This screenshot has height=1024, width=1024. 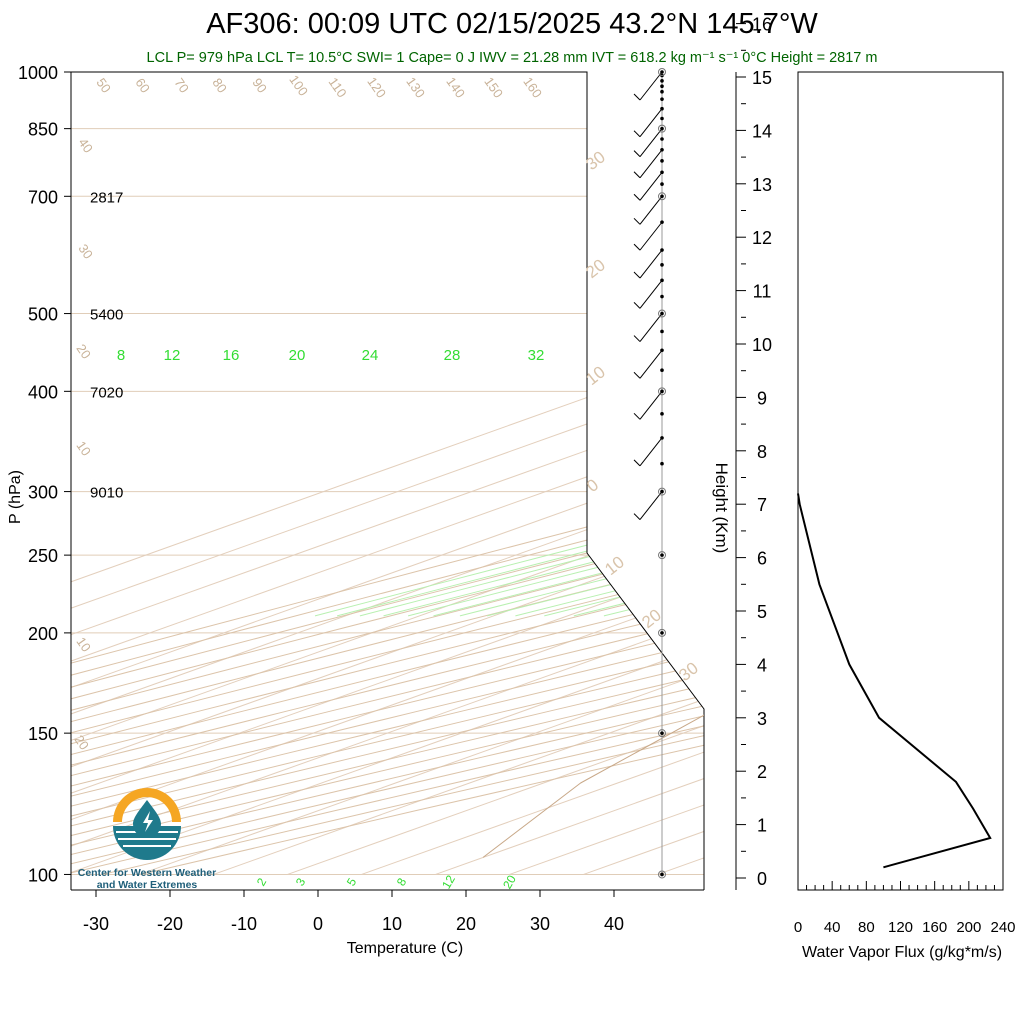 I want to click on height-tick-label: 14, so click(x=762, y=131).